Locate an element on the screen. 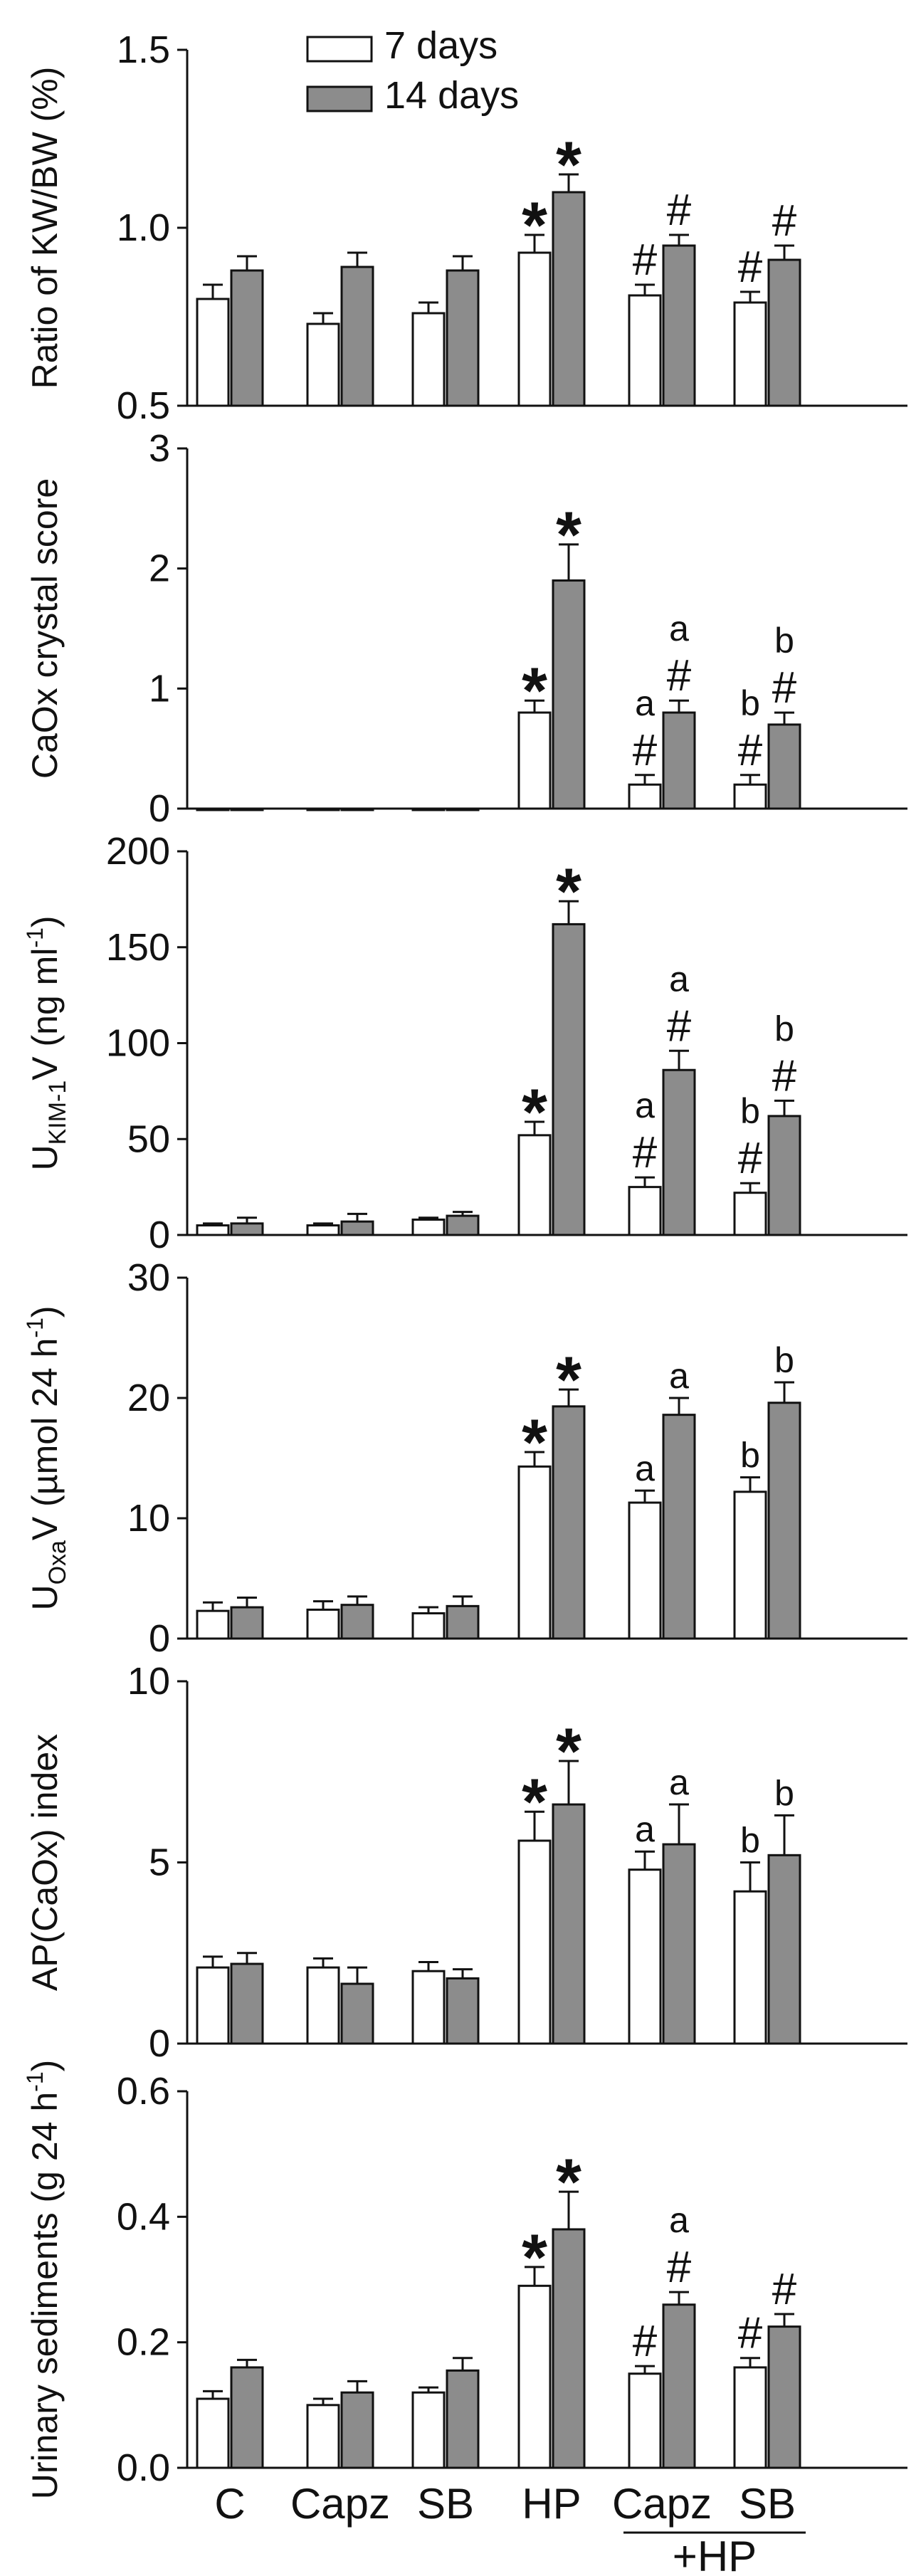 The height and width of the screenshot is (2576, 916). y-axis-label-sup: -1 is located at coordinates (35, 2081).